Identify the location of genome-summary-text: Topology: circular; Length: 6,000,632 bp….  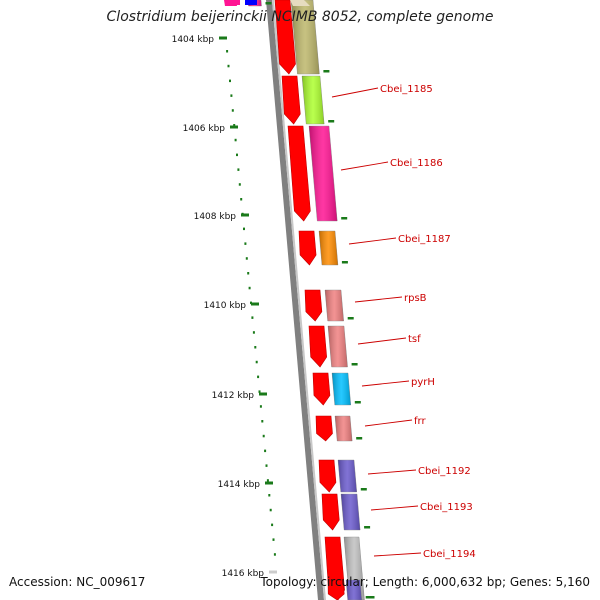
(425, 582).